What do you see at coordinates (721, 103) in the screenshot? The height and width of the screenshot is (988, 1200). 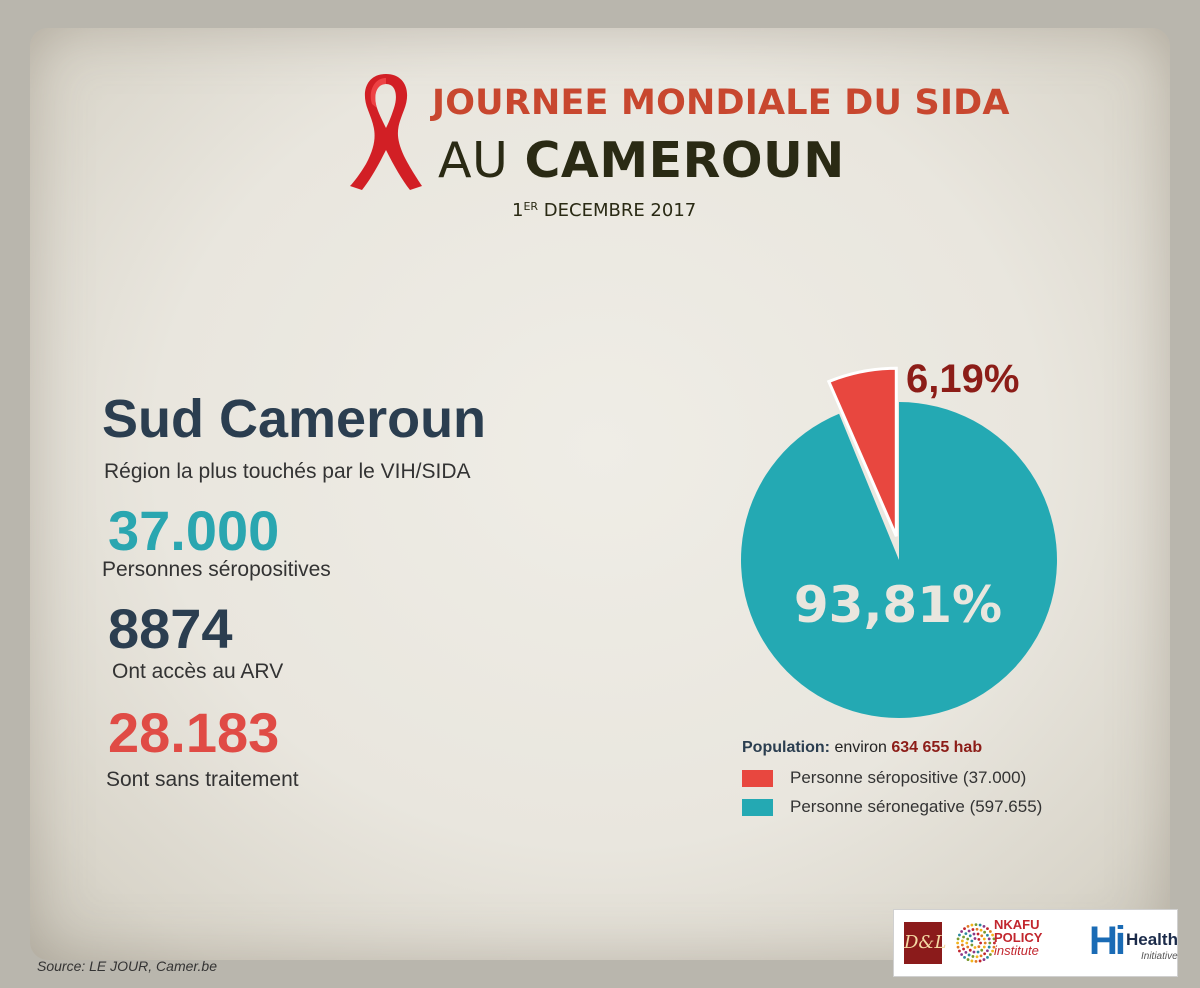 I see `title-line1: JOURNEE MONDIALE DU SIDA` at bounding box center [721, 103].